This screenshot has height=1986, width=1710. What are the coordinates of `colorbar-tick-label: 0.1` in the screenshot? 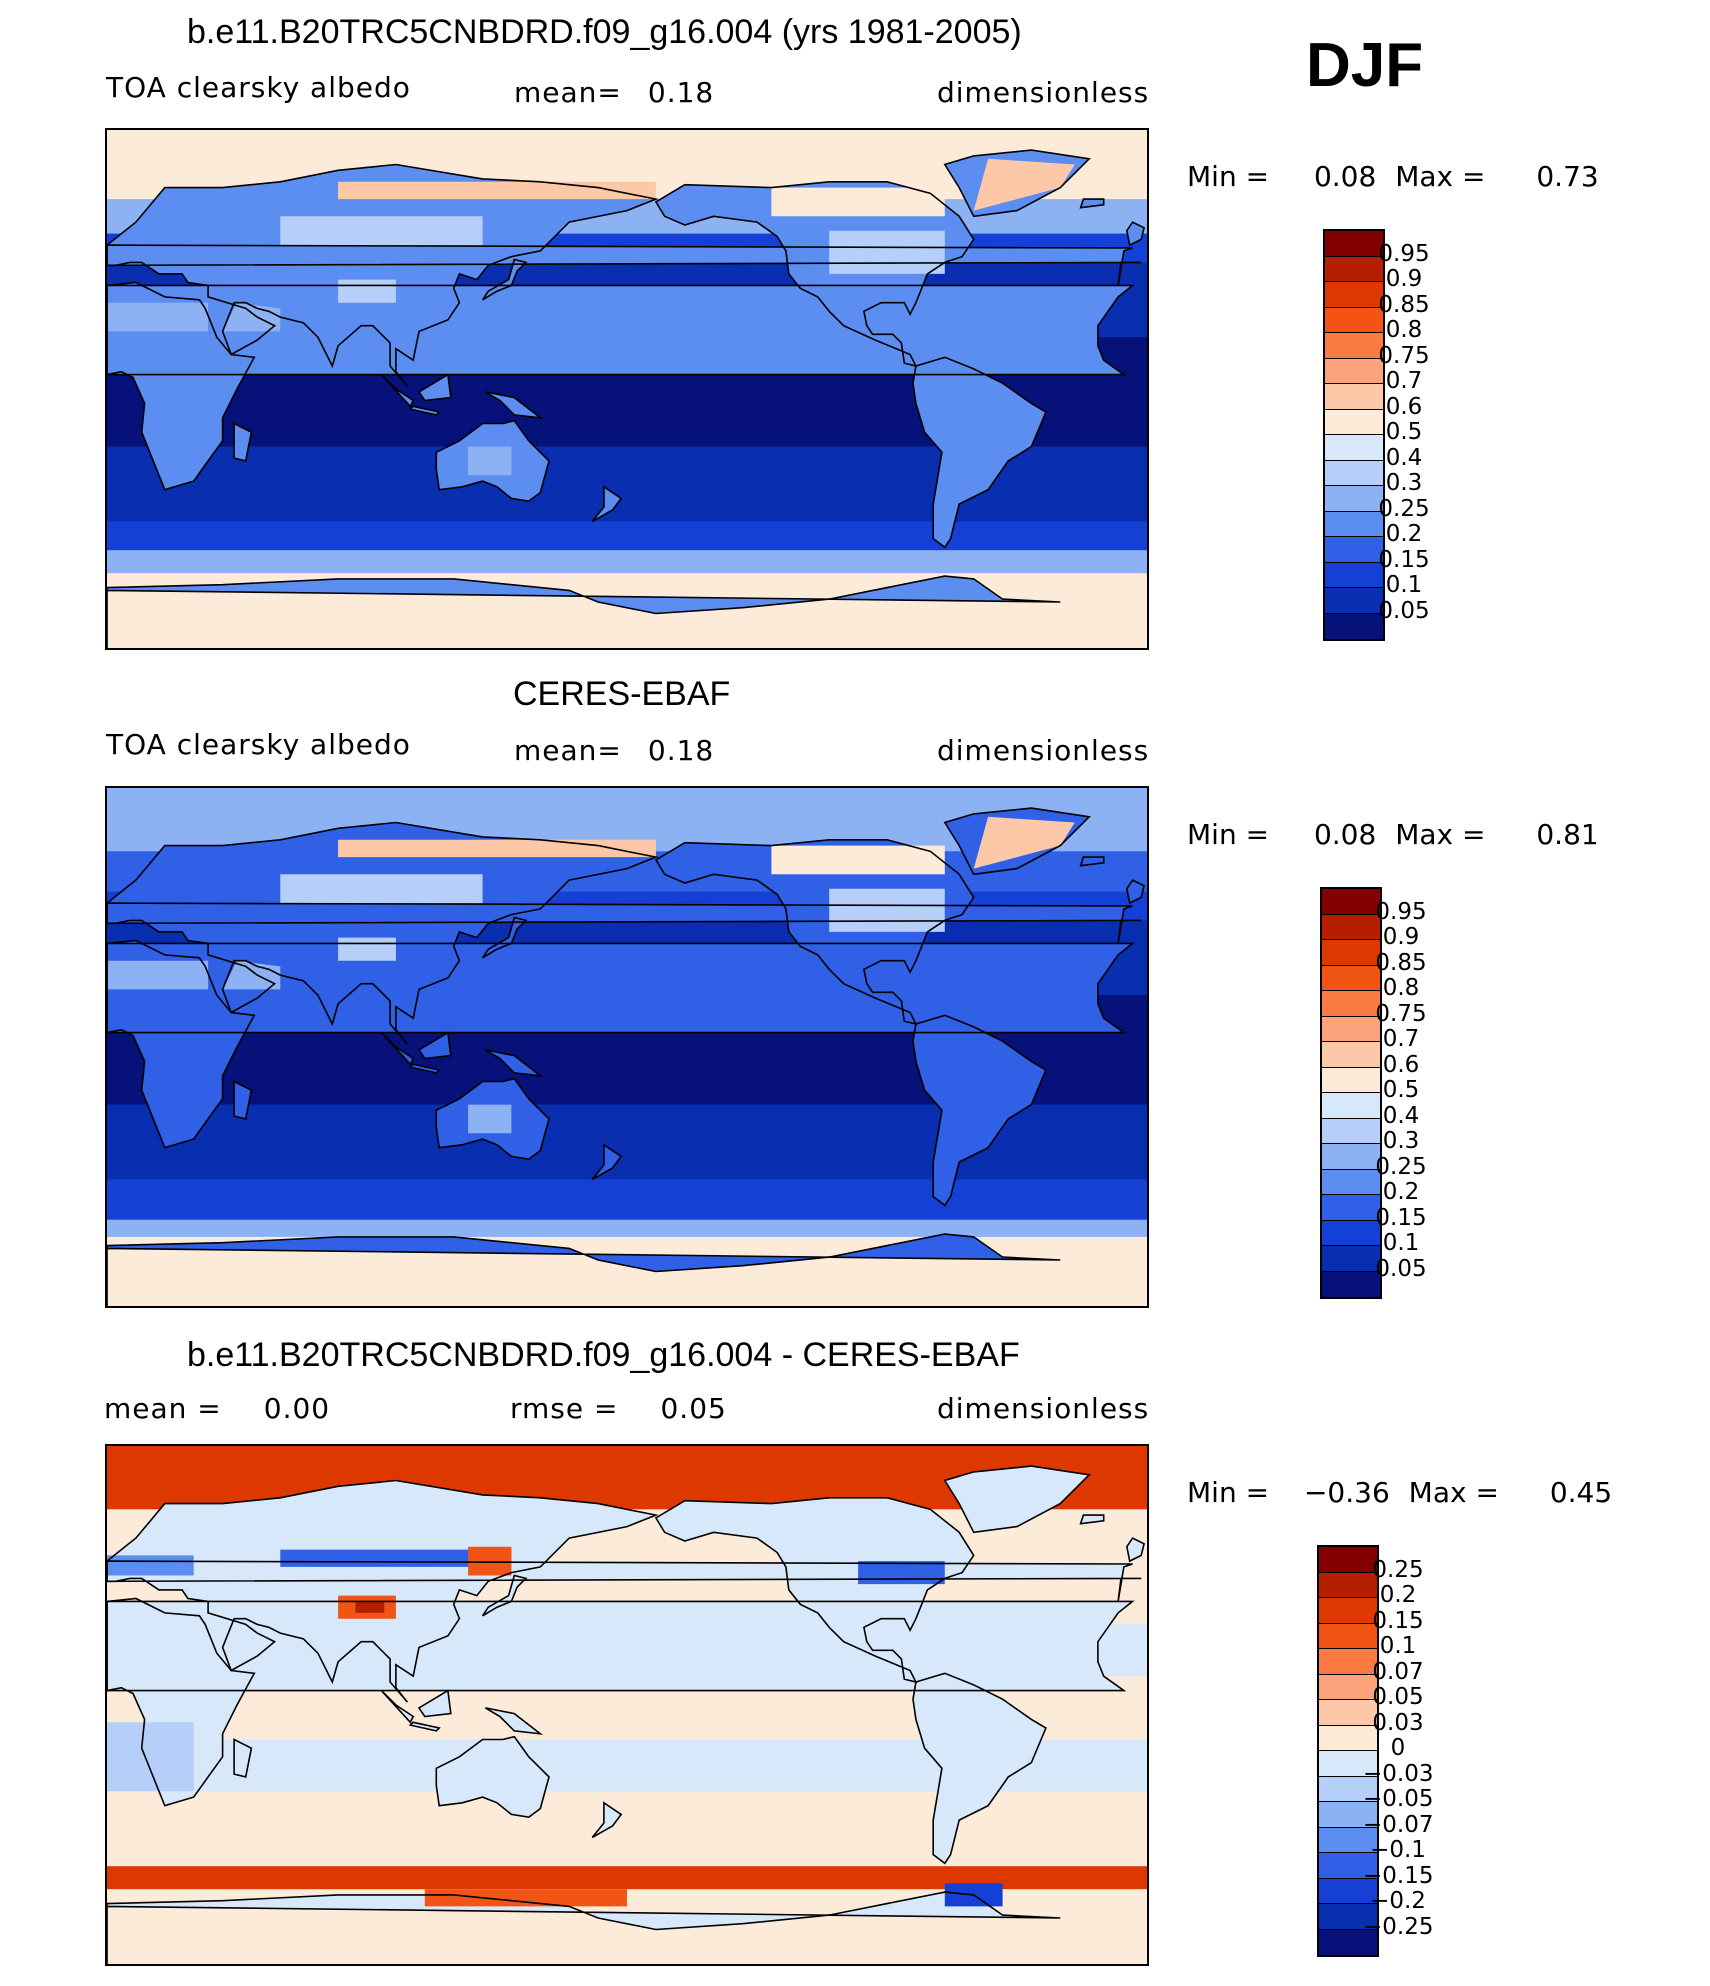 It's located at (1401, 1243).